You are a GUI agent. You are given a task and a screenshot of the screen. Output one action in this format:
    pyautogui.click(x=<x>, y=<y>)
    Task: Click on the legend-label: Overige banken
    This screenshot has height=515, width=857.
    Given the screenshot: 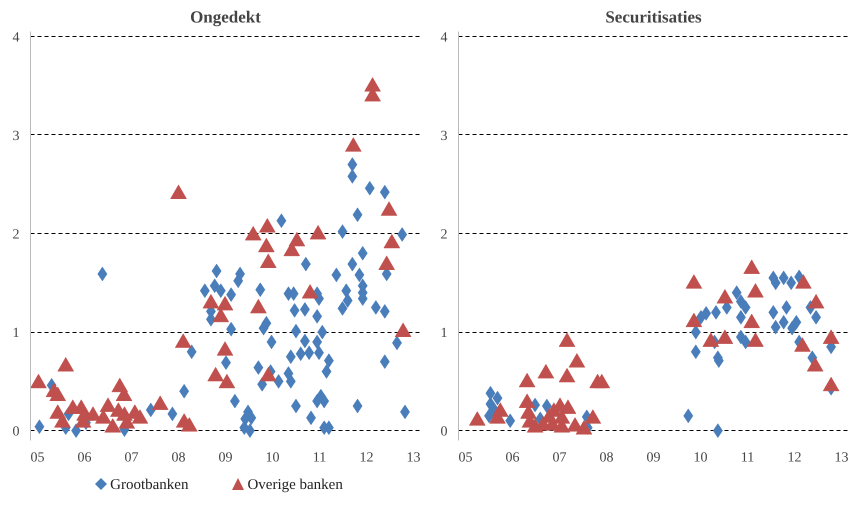 What is the action you would take?
    pyautogui.click(x=294, y=485)
    